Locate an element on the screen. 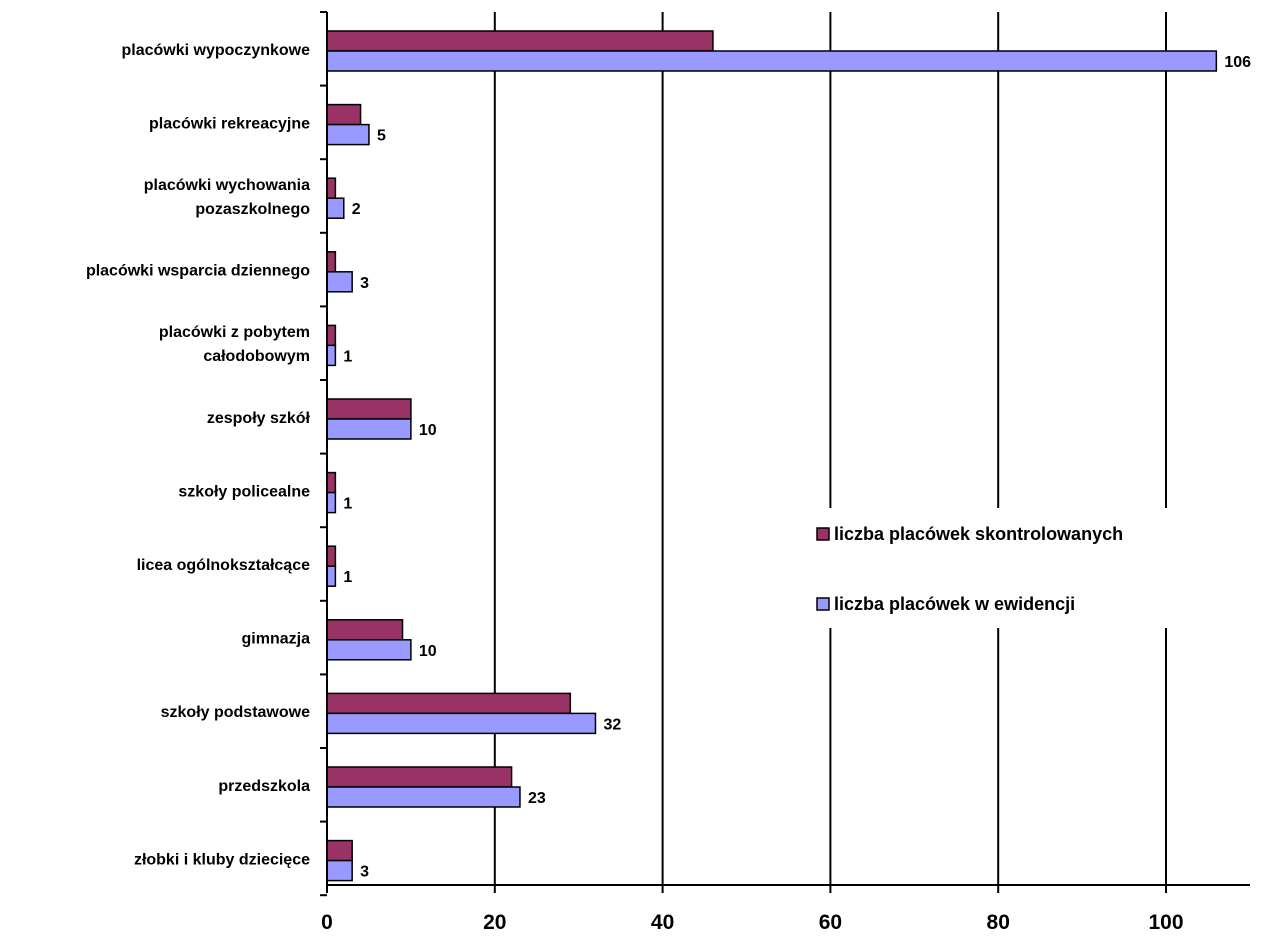 The width and height of the screenshot is (1264, 945). x-tick-label: 0 is located at coordinates (327, 922).